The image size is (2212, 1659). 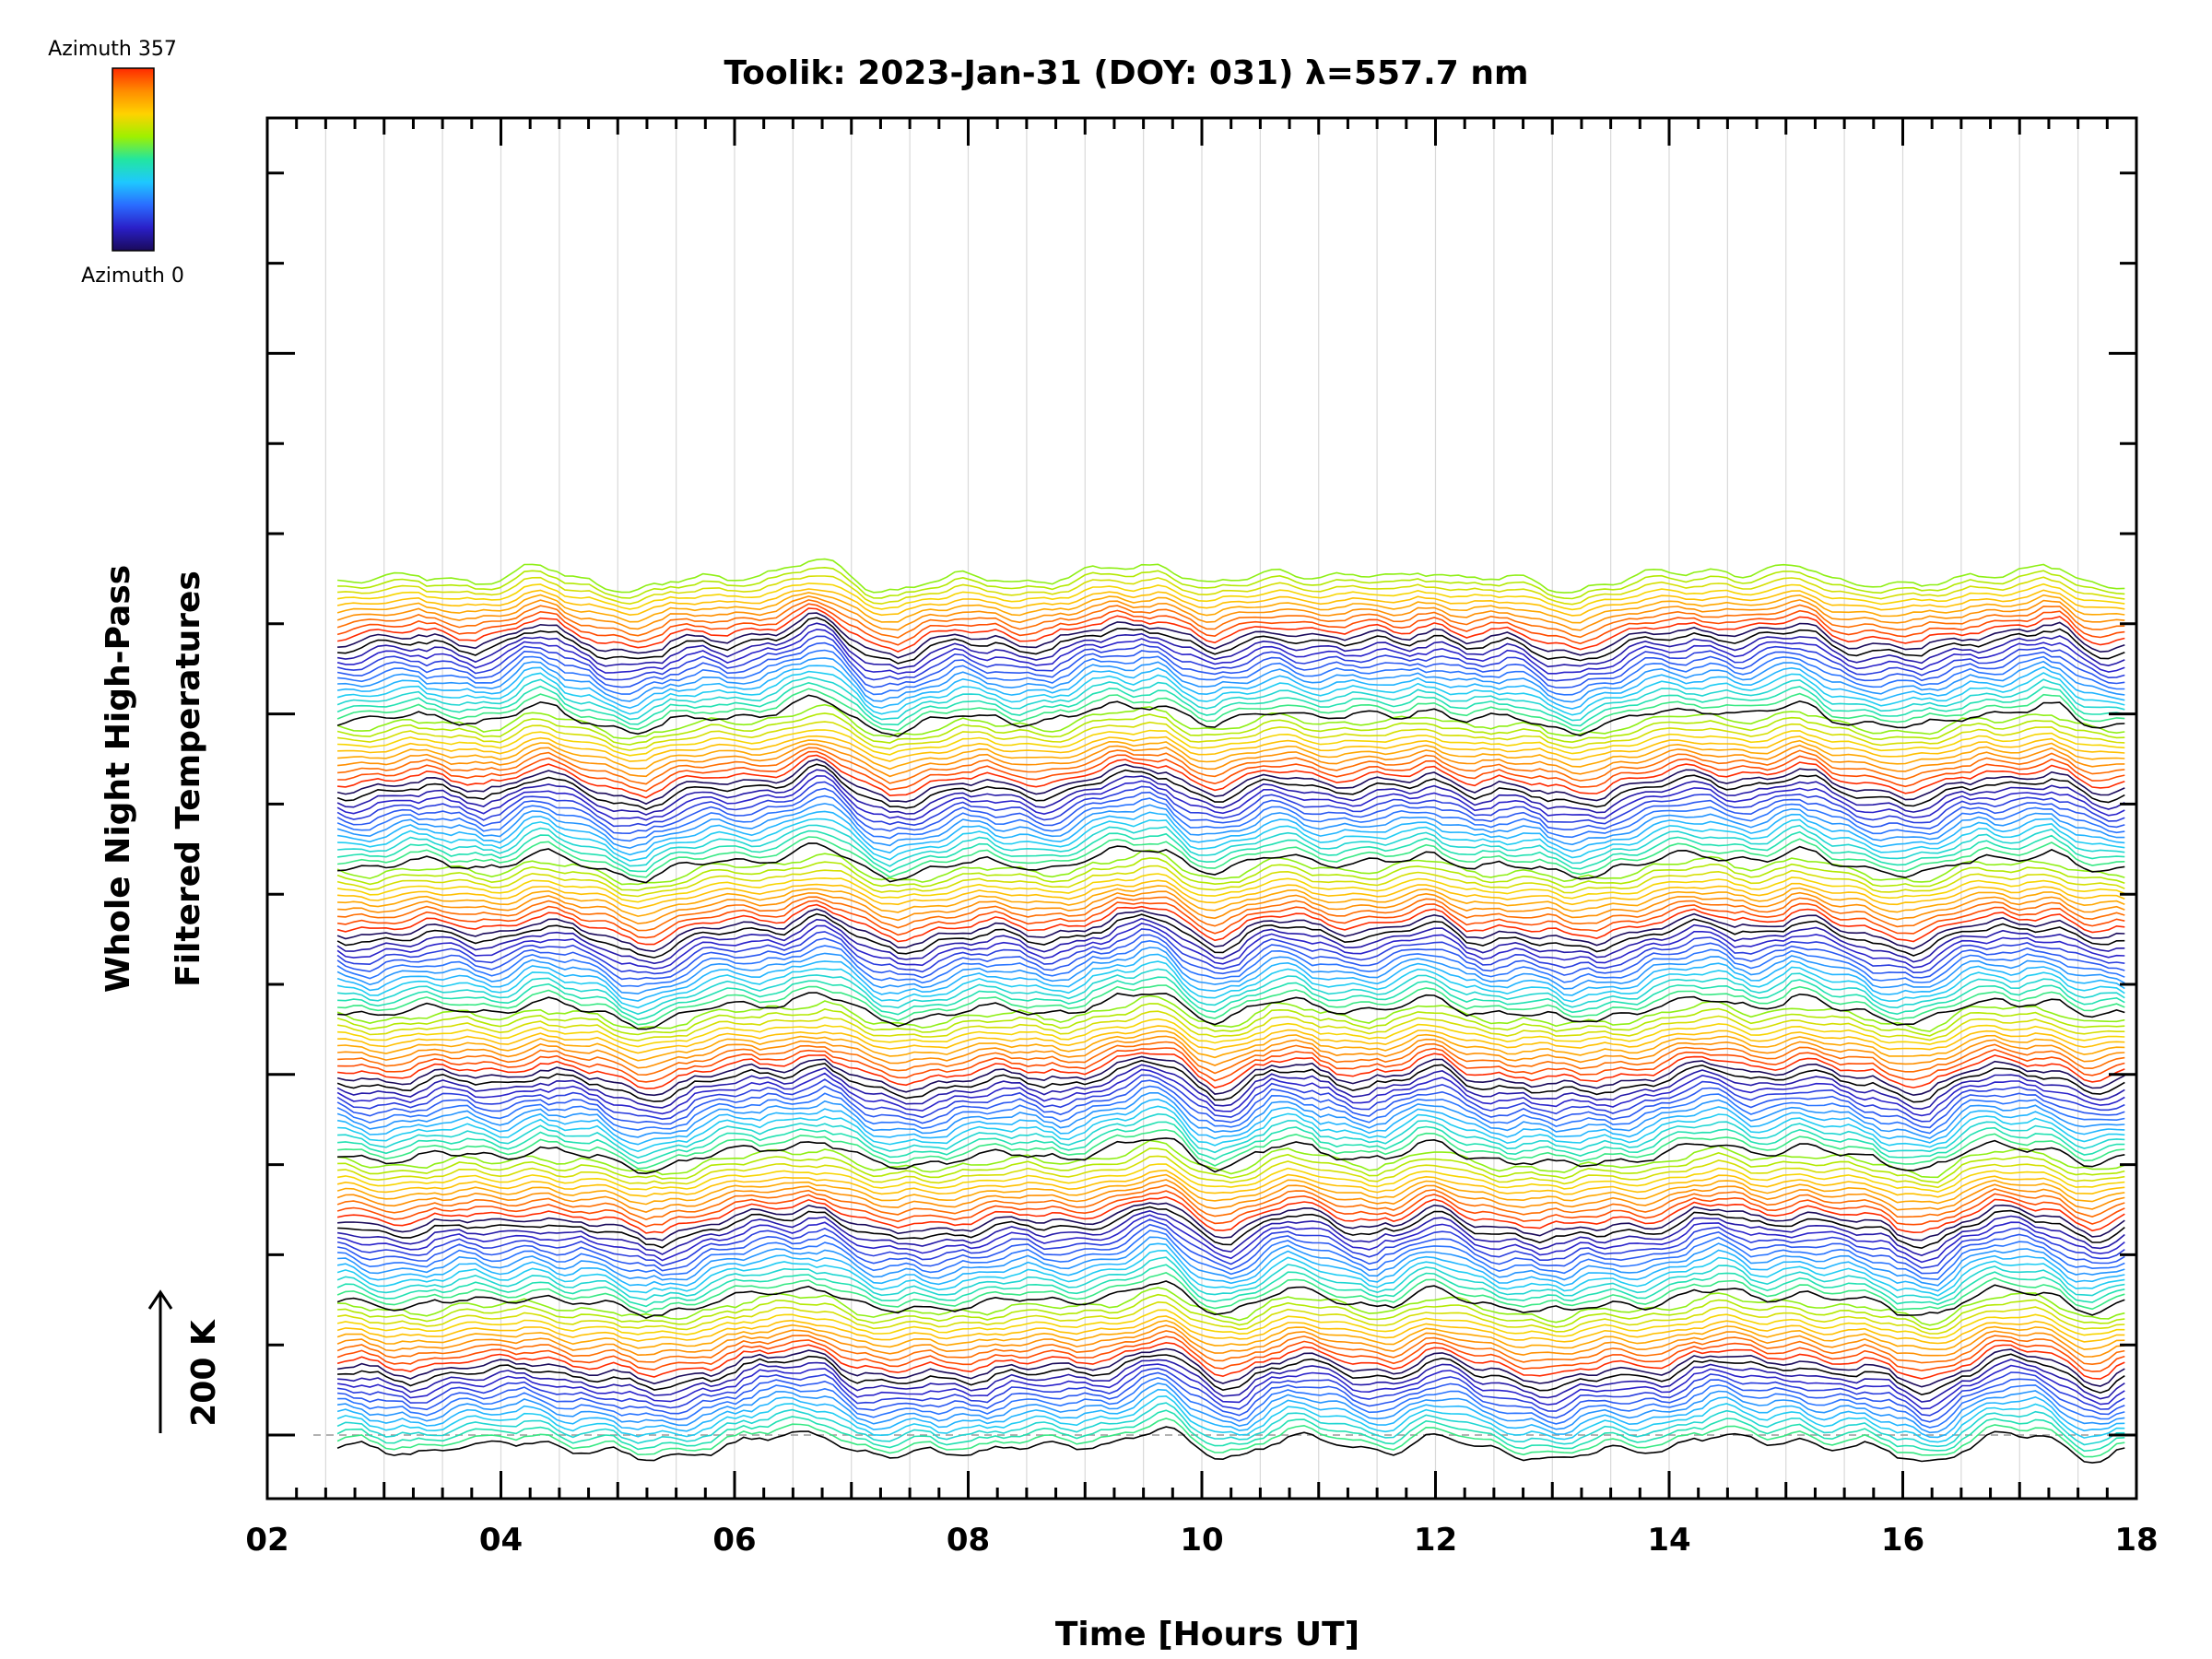 I want to click on scale-label: 200 K, so click(x=204, y=1373).